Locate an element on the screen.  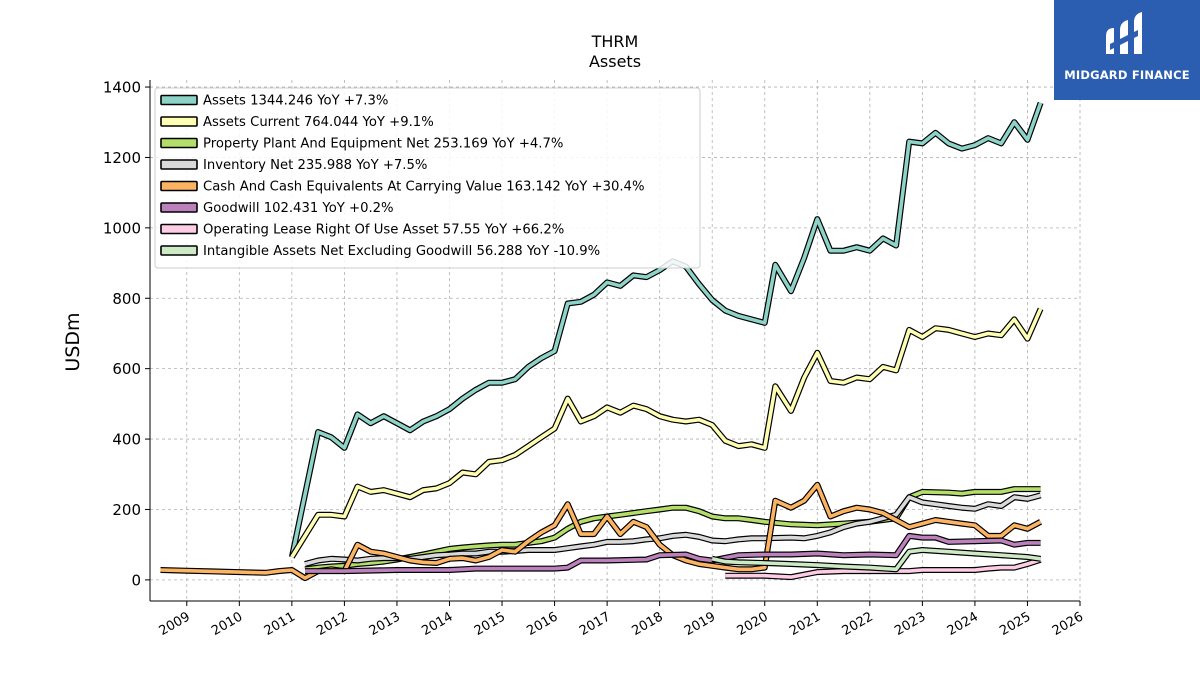
x-tick-label: 2014 is located at coordinates (437, 624).